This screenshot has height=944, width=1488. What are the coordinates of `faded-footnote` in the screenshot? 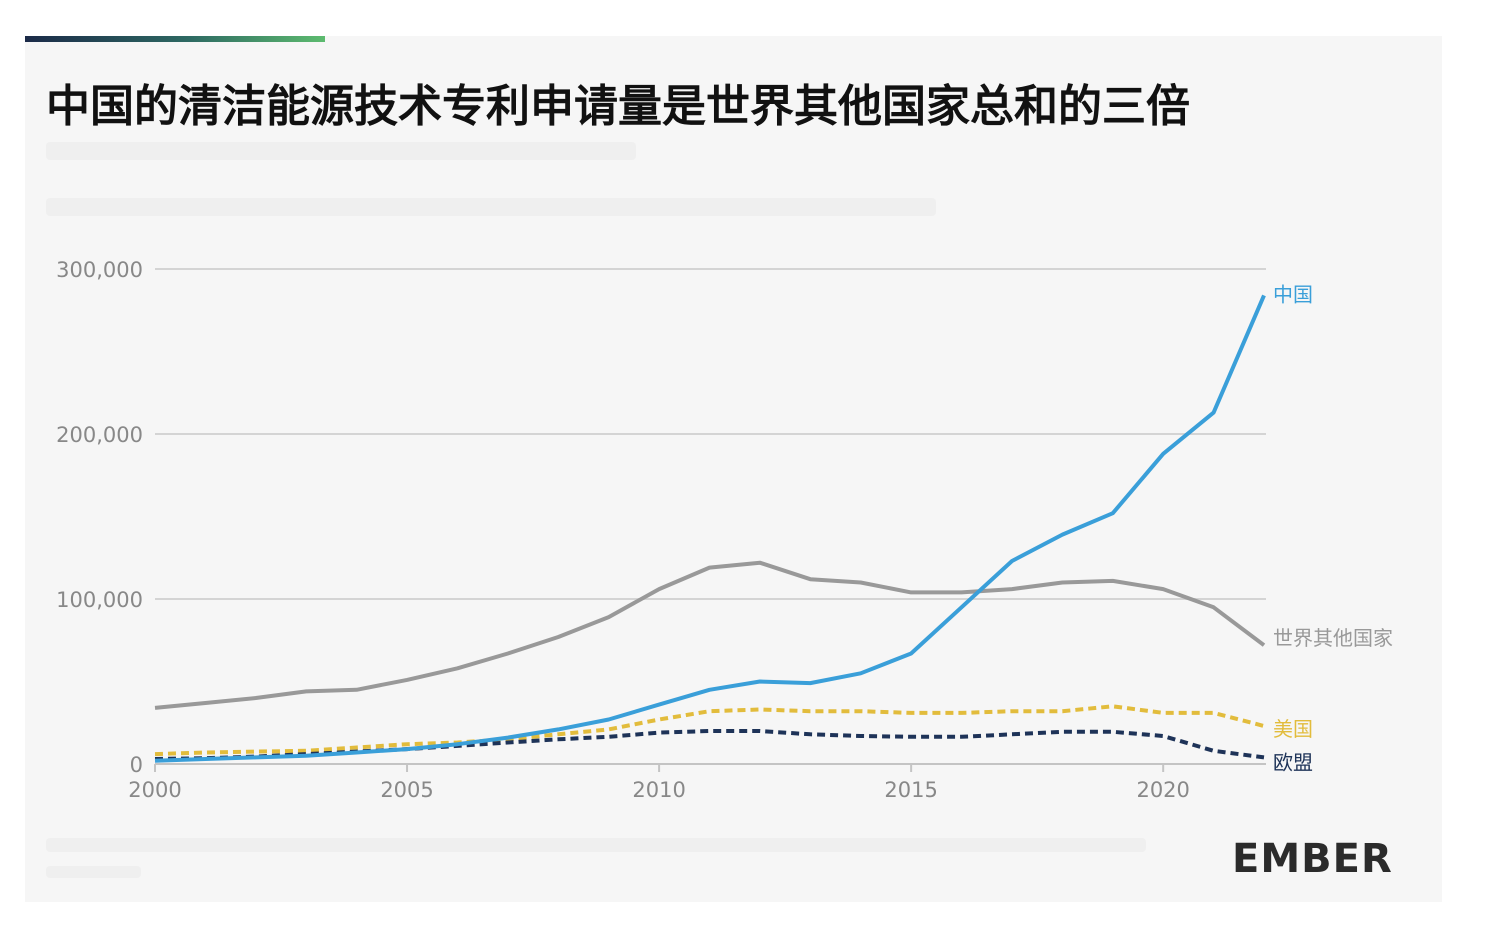 It's located at (93, 872).